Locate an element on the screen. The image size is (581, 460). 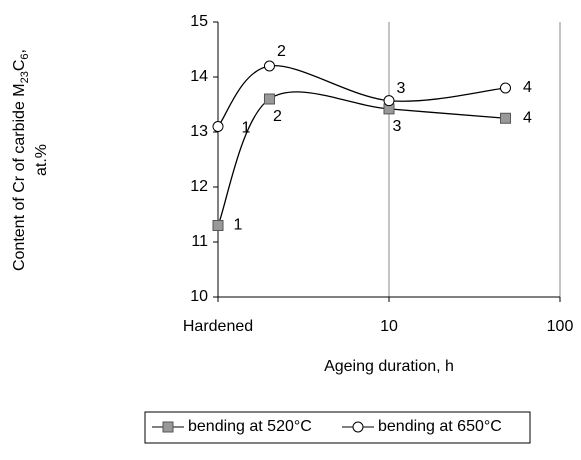
legend-label: bending at 650°C is located at coordinates (440, 426).